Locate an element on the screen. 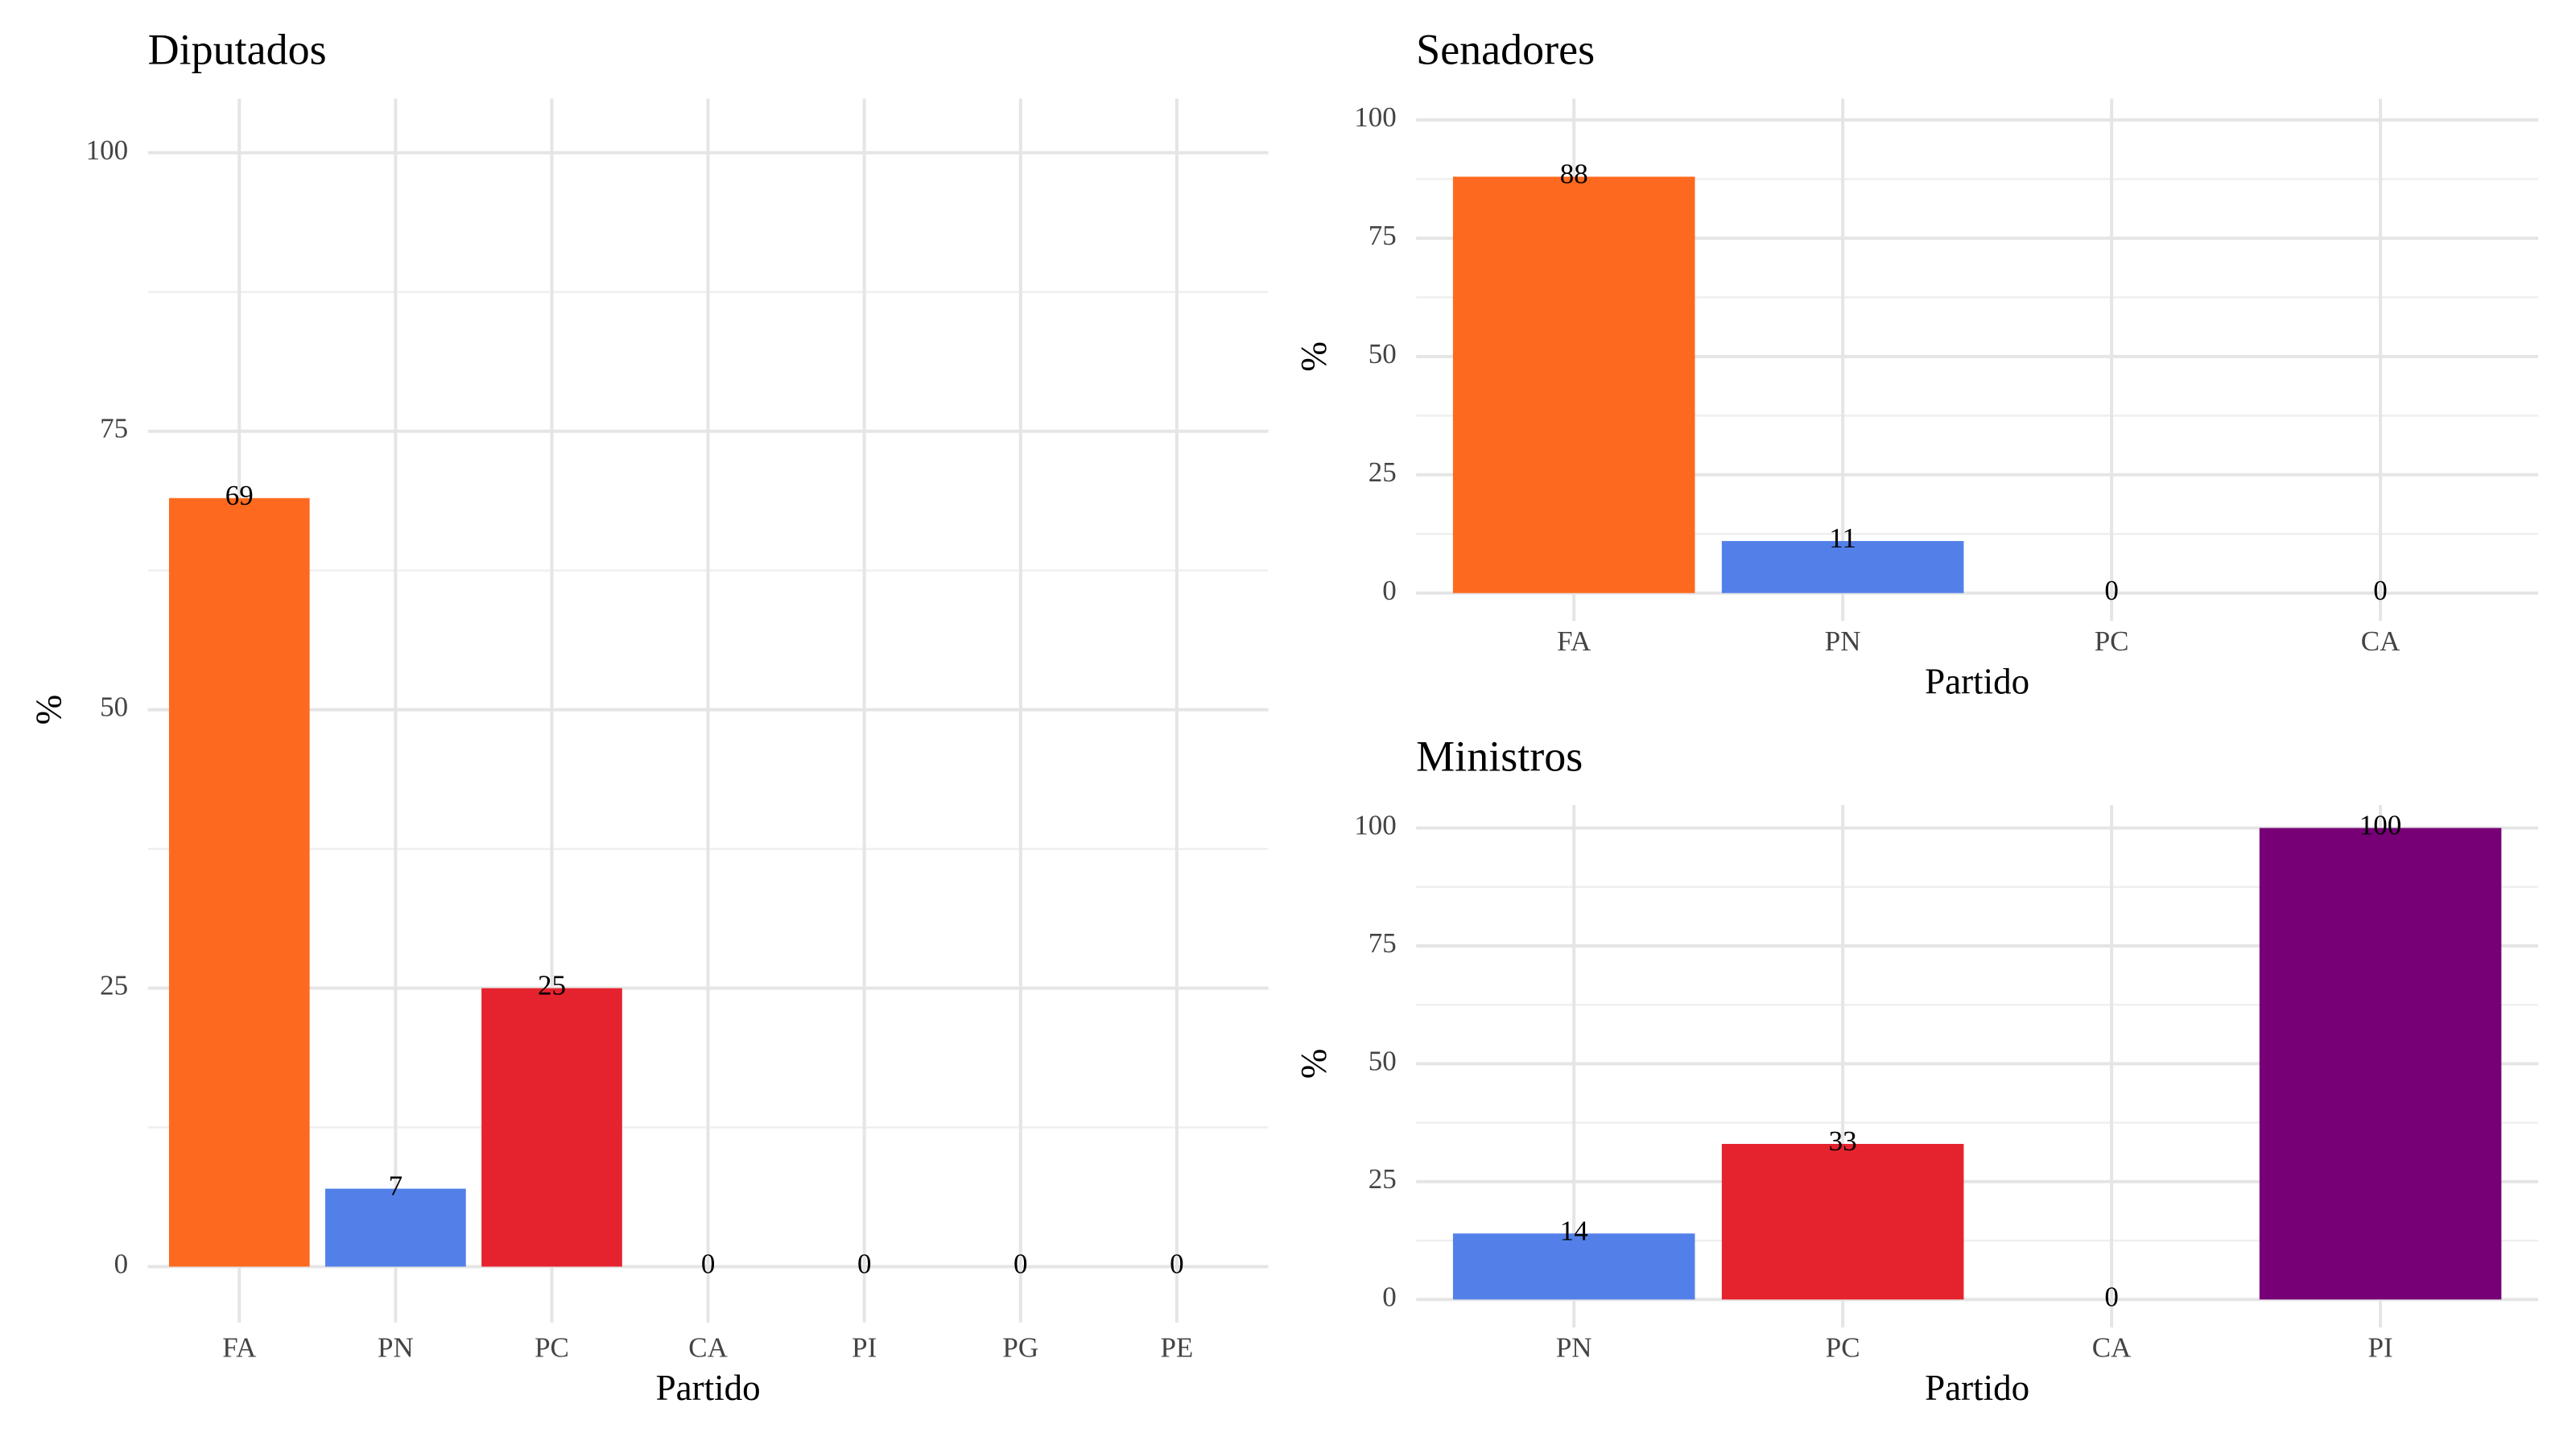 The height and width of the screenshot is (1449, 2576). chart-title: Senadores is located at coordinates (1505, 50).